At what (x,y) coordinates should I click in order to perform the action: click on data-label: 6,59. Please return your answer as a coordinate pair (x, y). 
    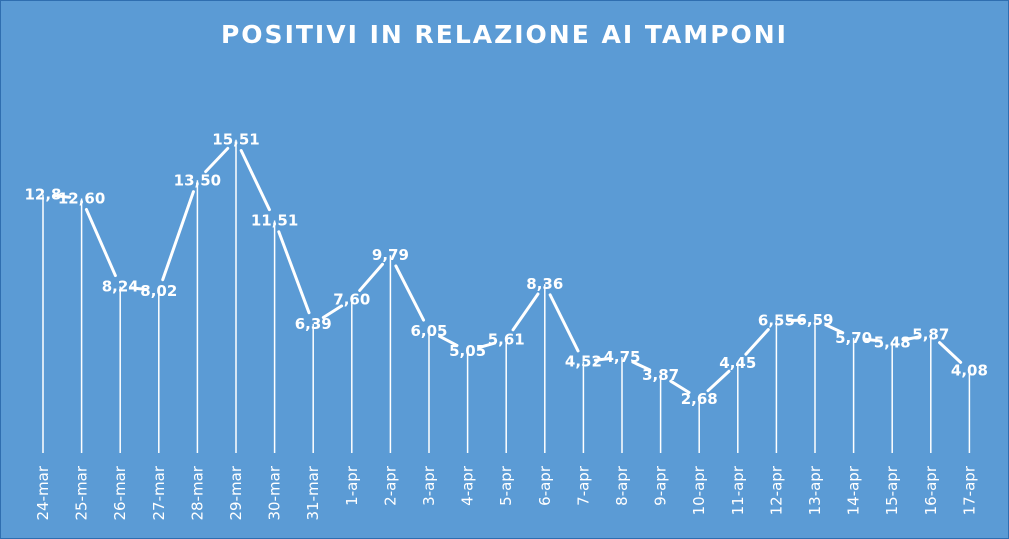
    Looking at the image, I should click on (814, 320).